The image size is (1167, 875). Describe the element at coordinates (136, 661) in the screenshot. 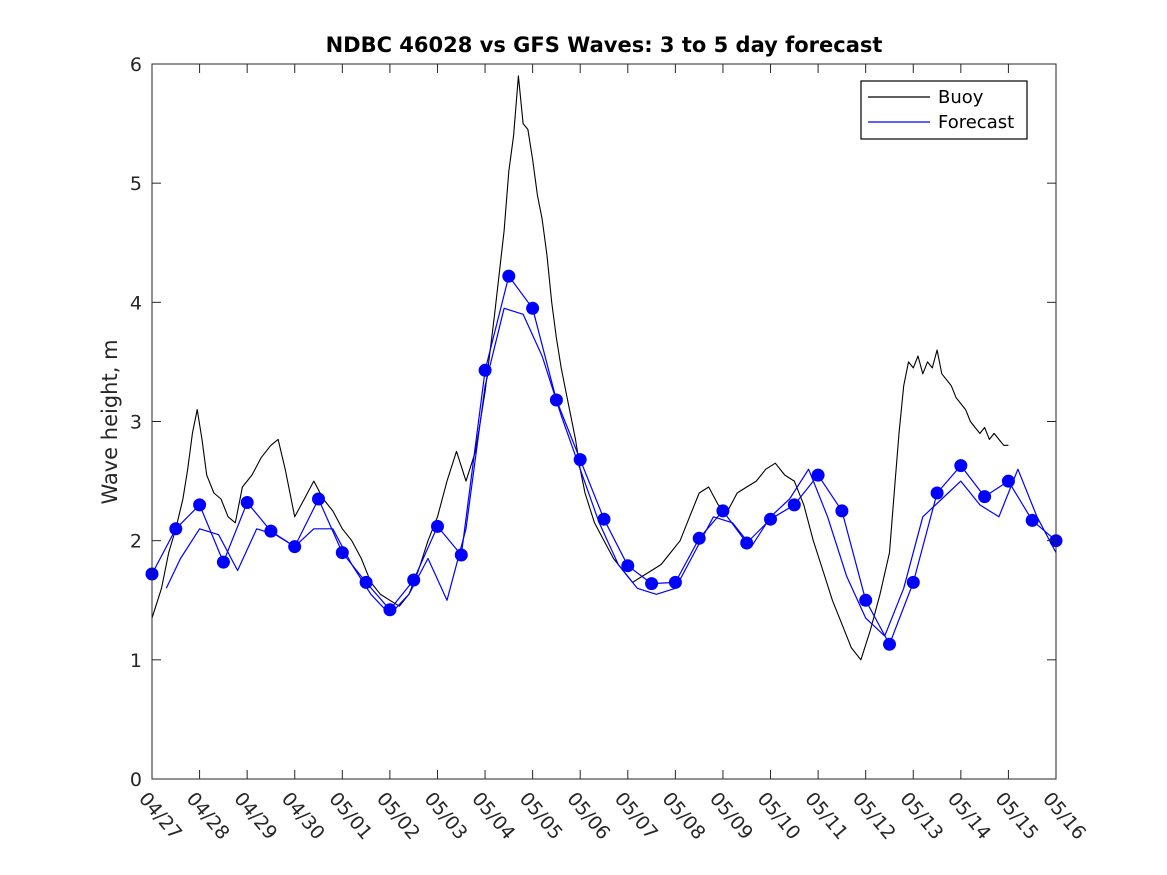

I see `y-tick-label: 1` at that location.